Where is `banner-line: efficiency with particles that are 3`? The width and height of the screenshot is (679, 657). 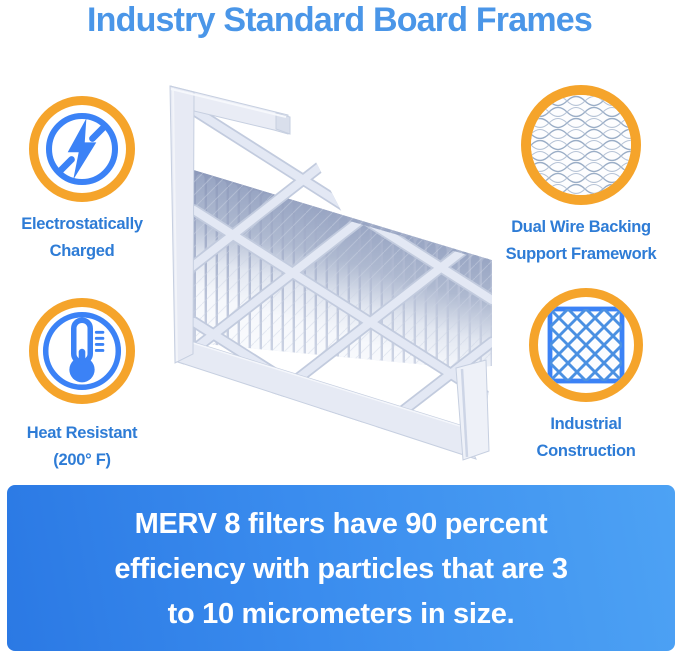
banner-line: efficiency with particles that are 3 is located at coordinates (341, 569).